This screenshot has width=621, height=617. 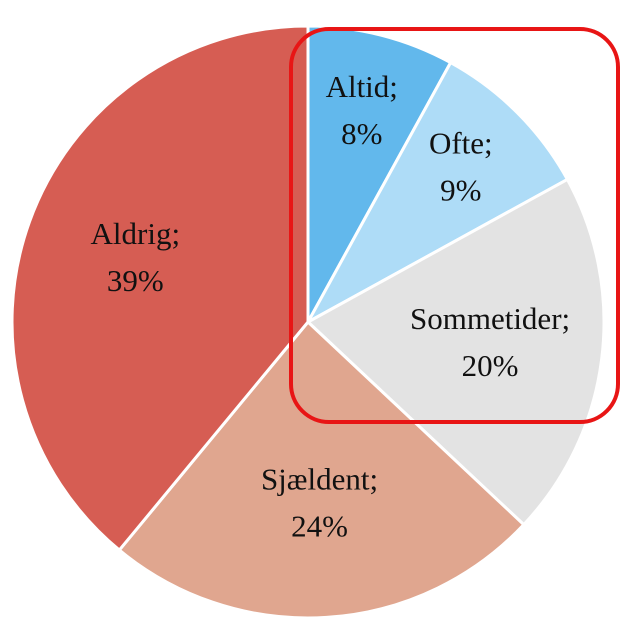 I want to click on slice-value-label: 9%, so click(x=460, y=189).